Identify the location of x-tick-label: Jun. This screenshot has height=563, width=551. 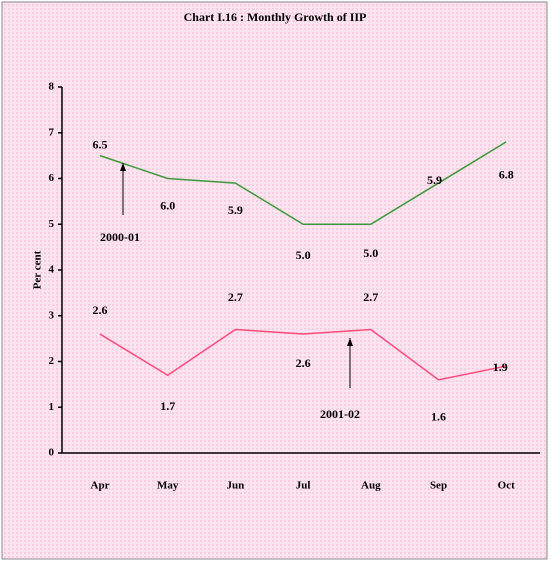
(236, 486).